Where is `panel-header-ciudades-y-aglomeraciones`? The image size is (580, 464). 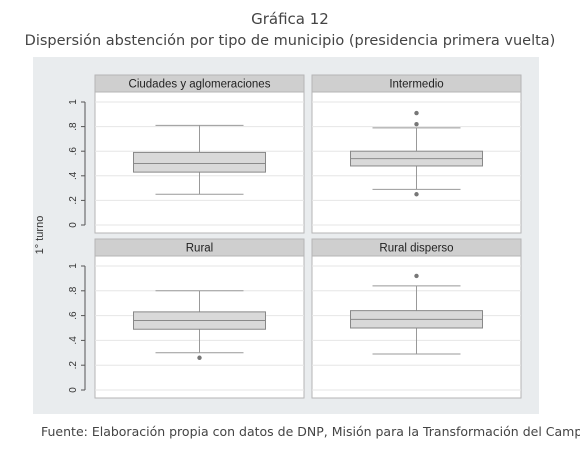 panel-header-ciudades-y-aglomeraciones is located at coordinates (199, 83).